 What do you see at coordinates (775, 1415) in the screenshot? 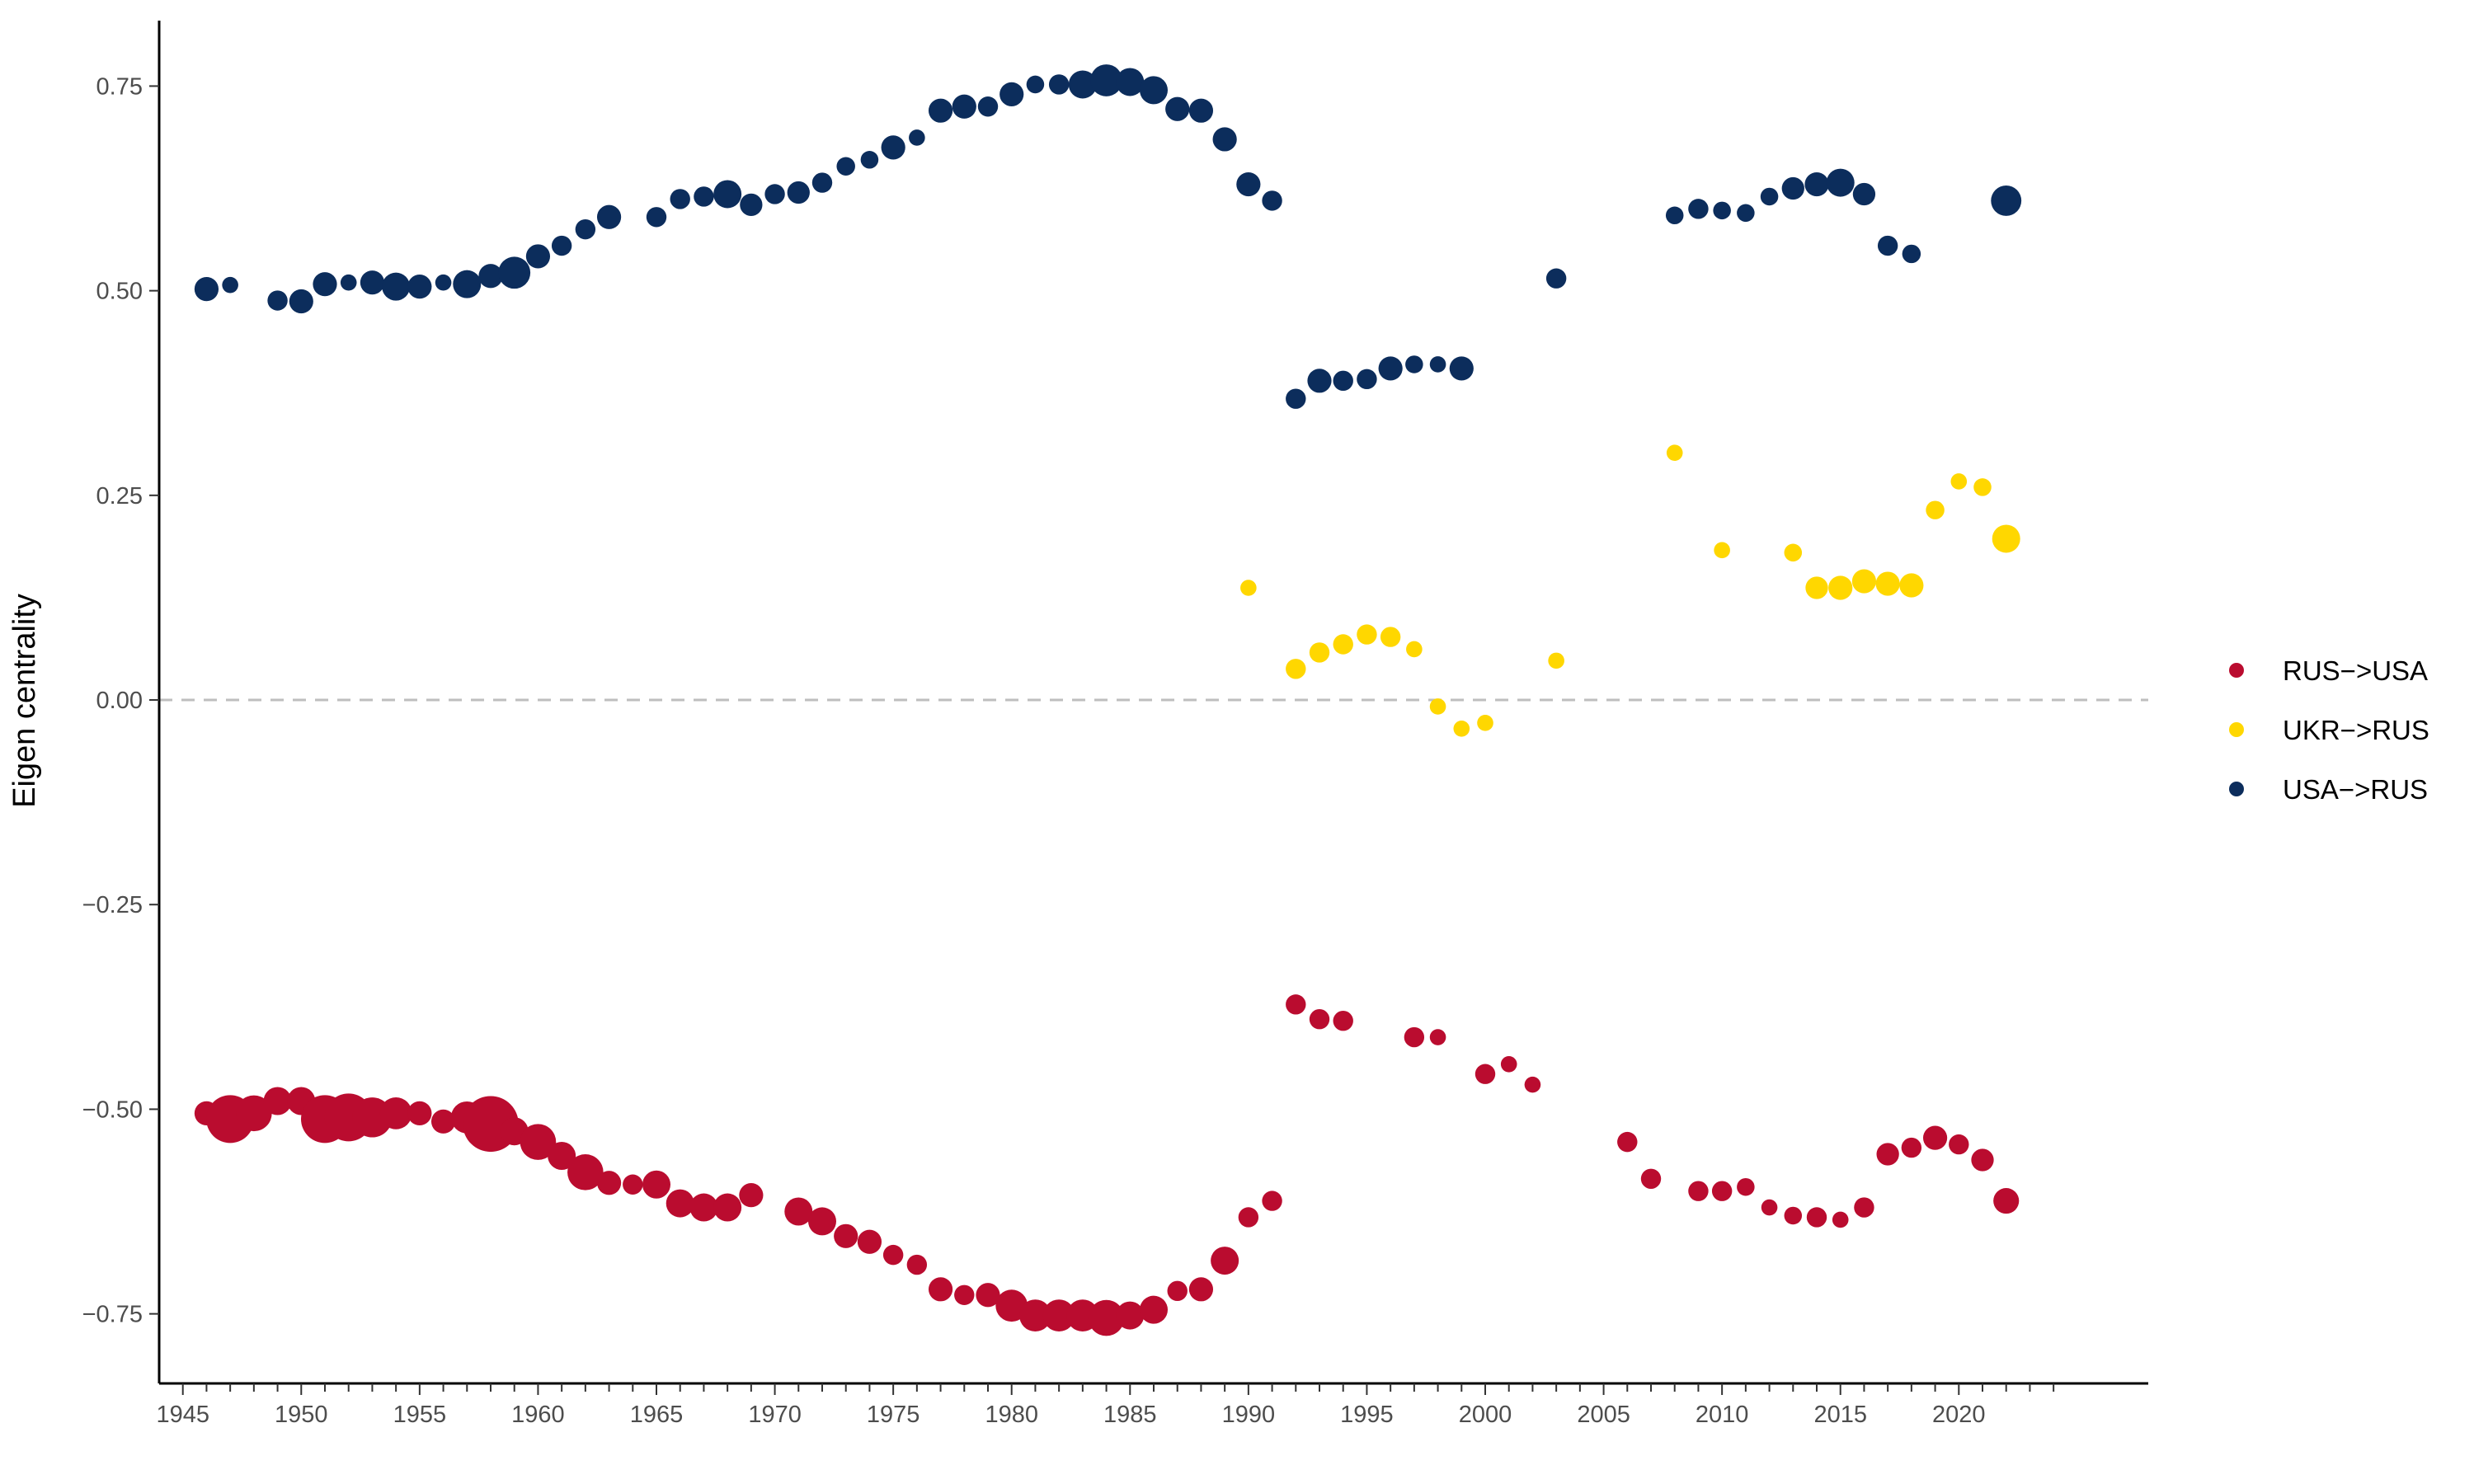
I see `x-tick-label: 1970` at bounding box center [775, 1415].